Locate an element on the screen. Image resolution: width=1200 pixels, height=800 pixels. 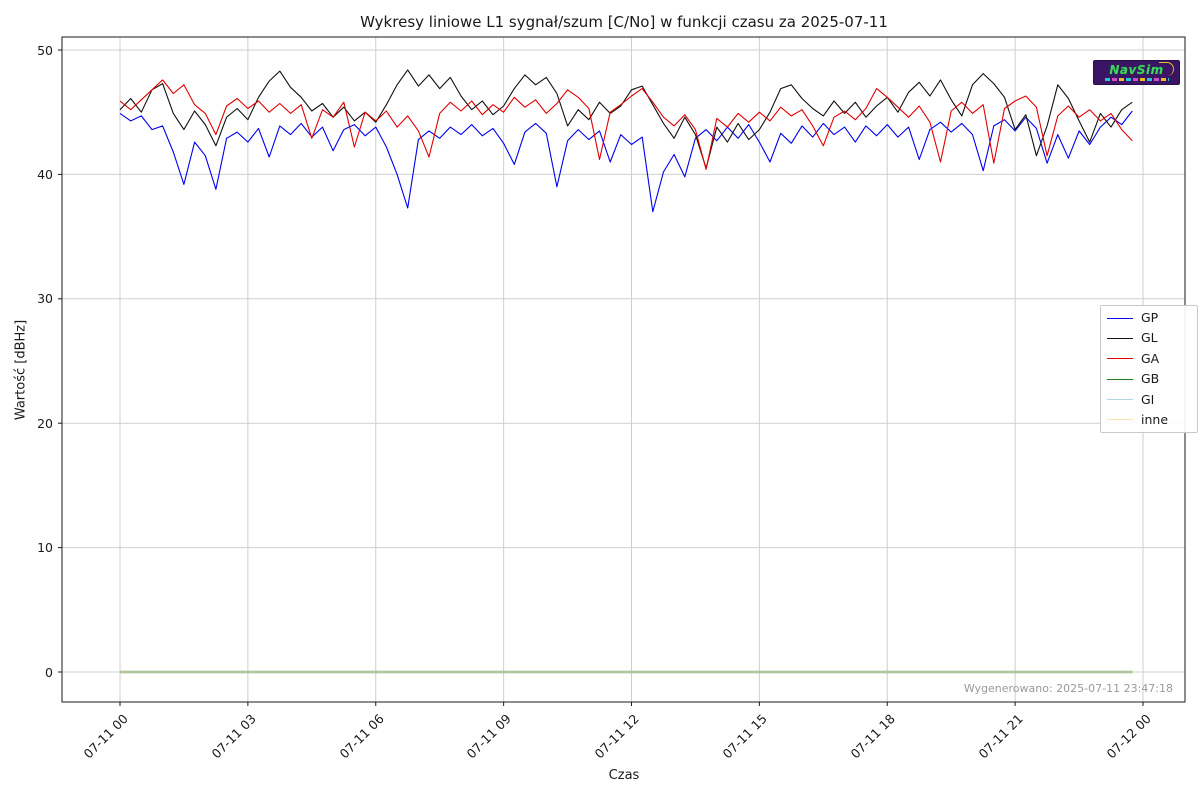
legend-label: GL is located at coordinates (1149, 338).